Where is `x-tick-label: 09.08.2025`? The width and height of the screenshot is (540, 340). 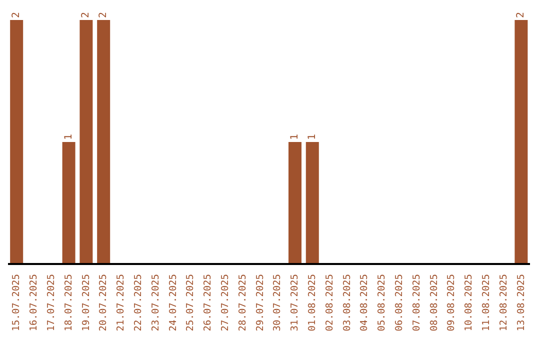 x-tick-label: 09.08.2025 is located at coordinates (452, 303).